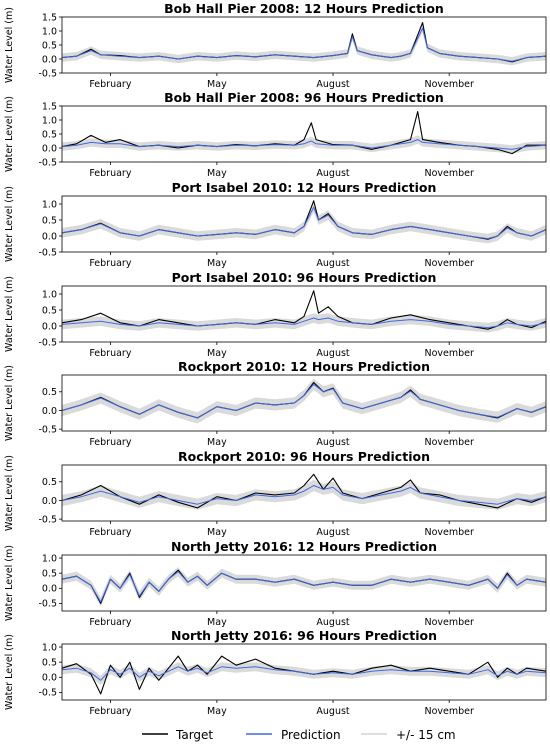 The height and width of the screenshot is (744, 550). I want to click on chart-title: North Jetty 2016: 12 Hours Prediction, so click(304, 546).